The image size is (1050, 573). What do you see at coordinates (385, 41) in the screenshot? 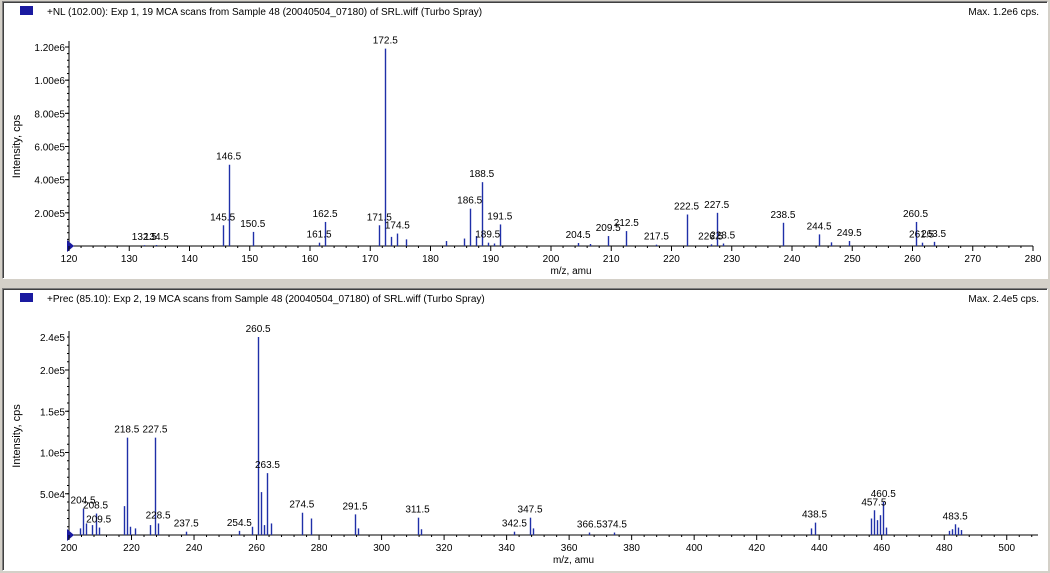
I see `peak-label: 172.5` at bounding box center [385, 41].